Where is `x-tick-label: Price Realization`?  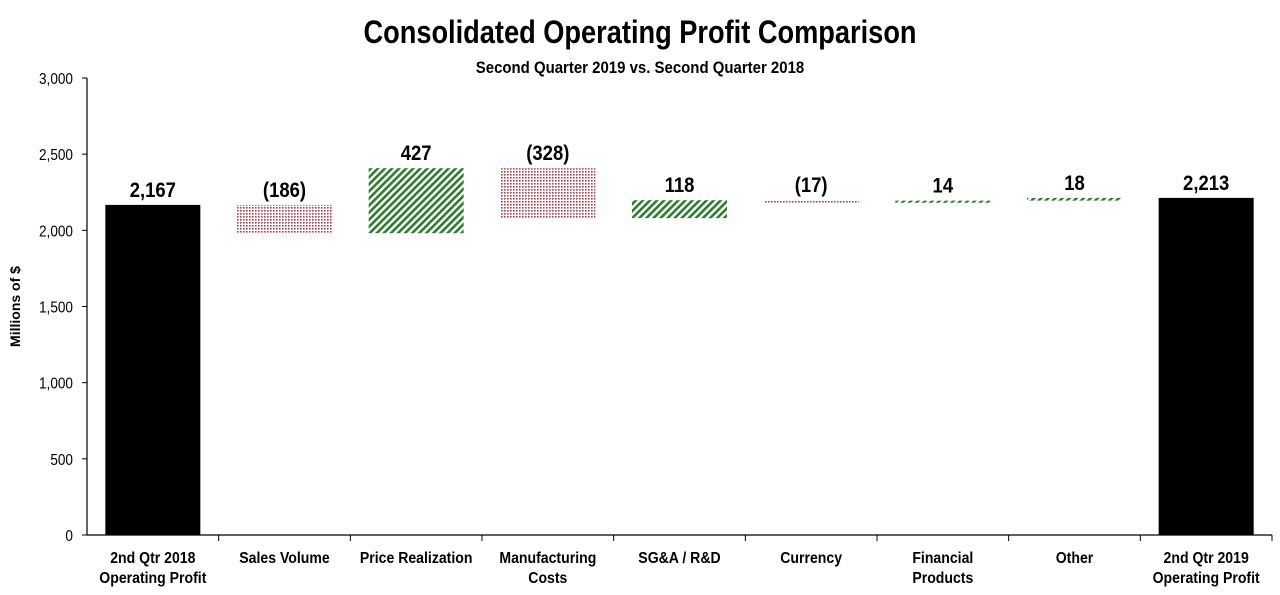
x-tick-label: Price Realization is located at coordinates (416, 558).